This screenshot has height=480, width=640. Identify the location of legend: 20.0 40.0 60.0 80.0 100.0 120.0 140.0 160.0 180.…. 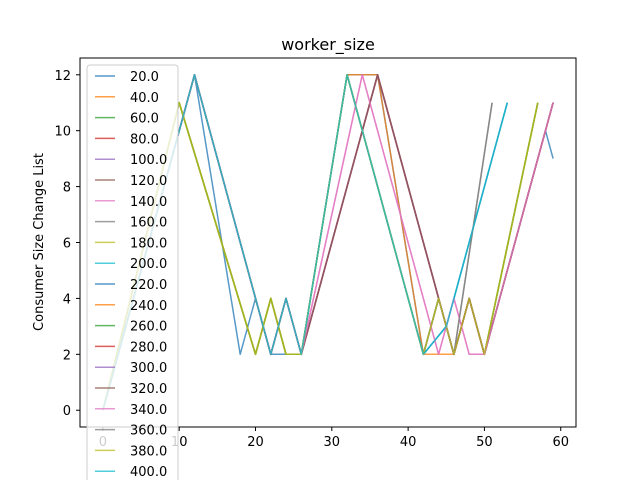
(132, 272).